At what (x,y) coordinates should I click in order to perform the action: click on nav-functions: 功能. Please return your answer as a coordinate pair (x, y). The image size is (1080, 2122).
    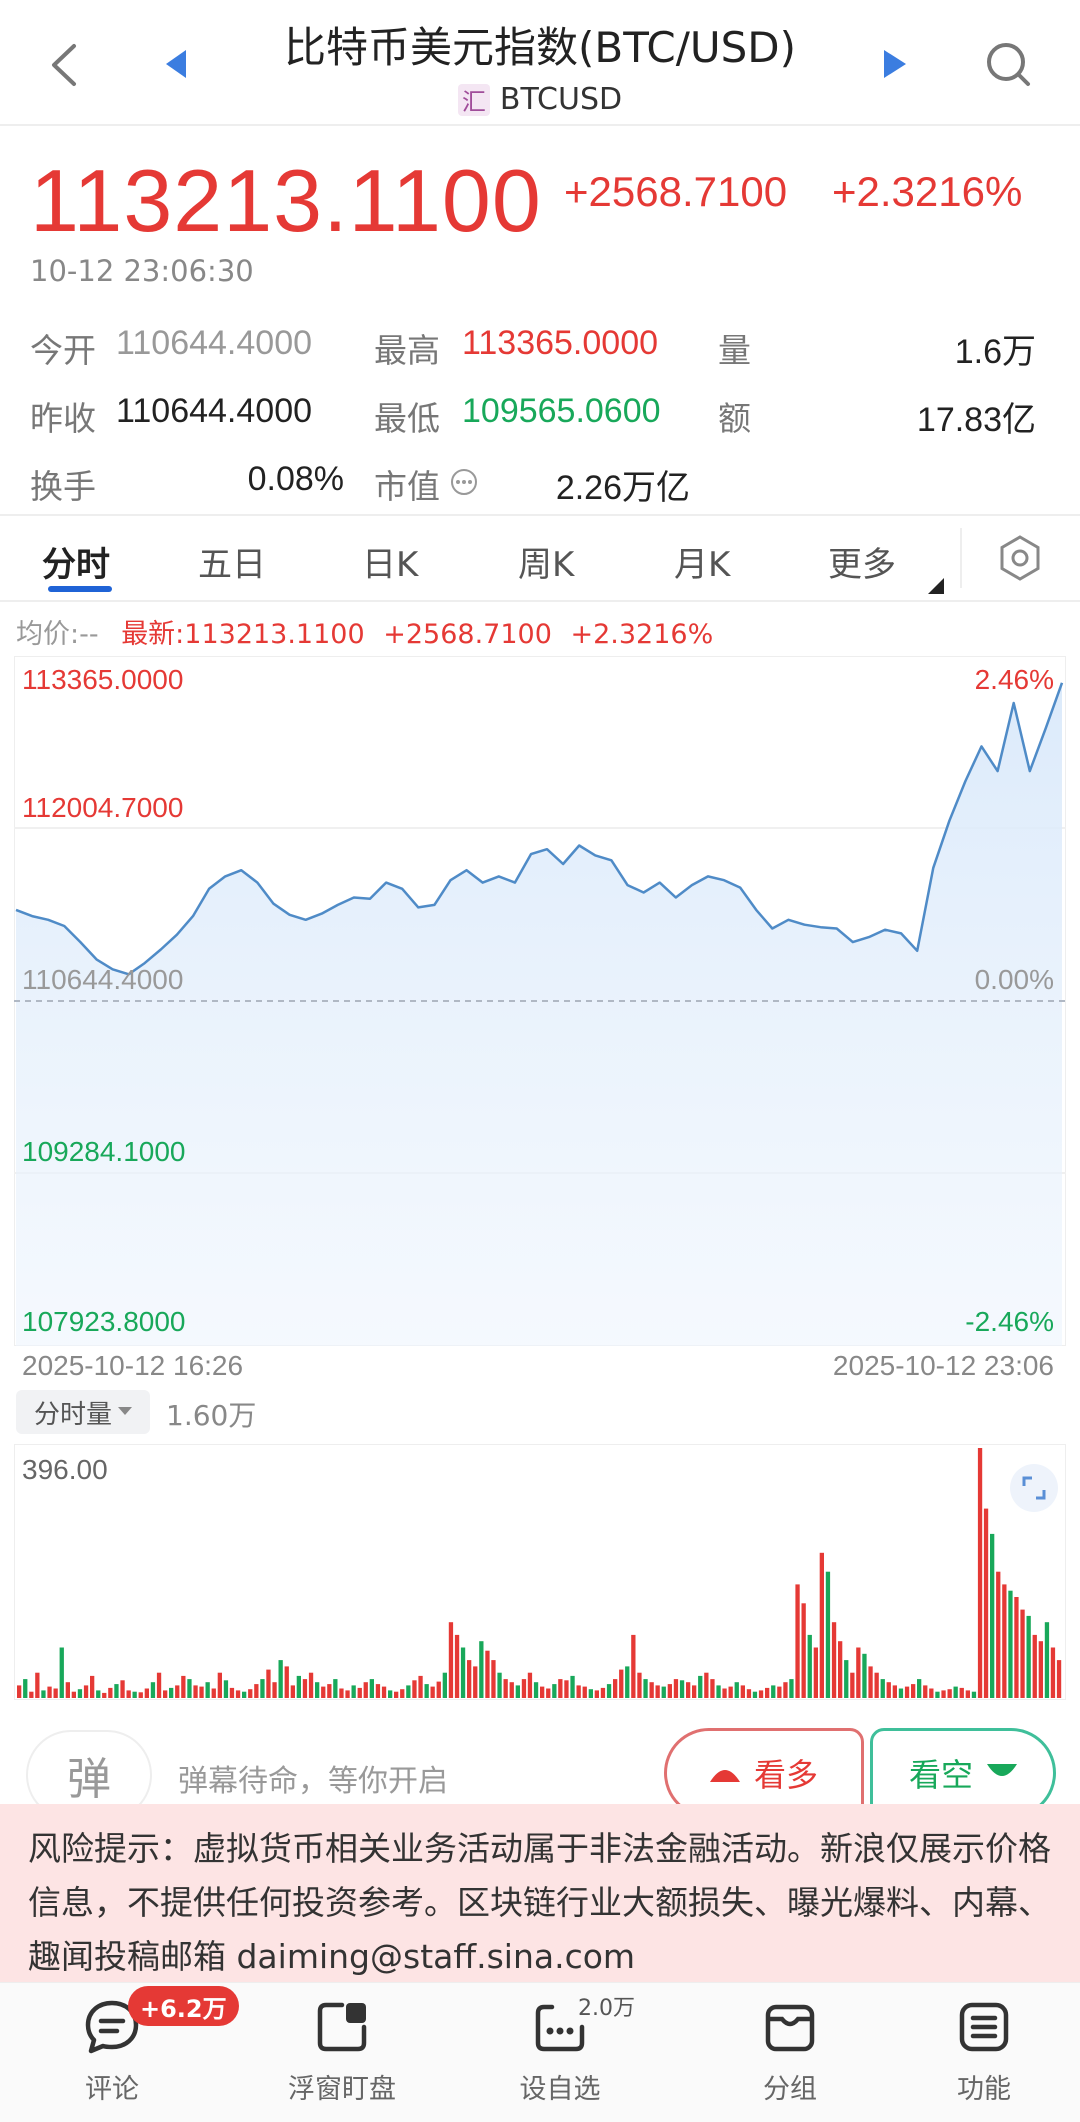
    Looking at the image, I should click on (978, 2052).